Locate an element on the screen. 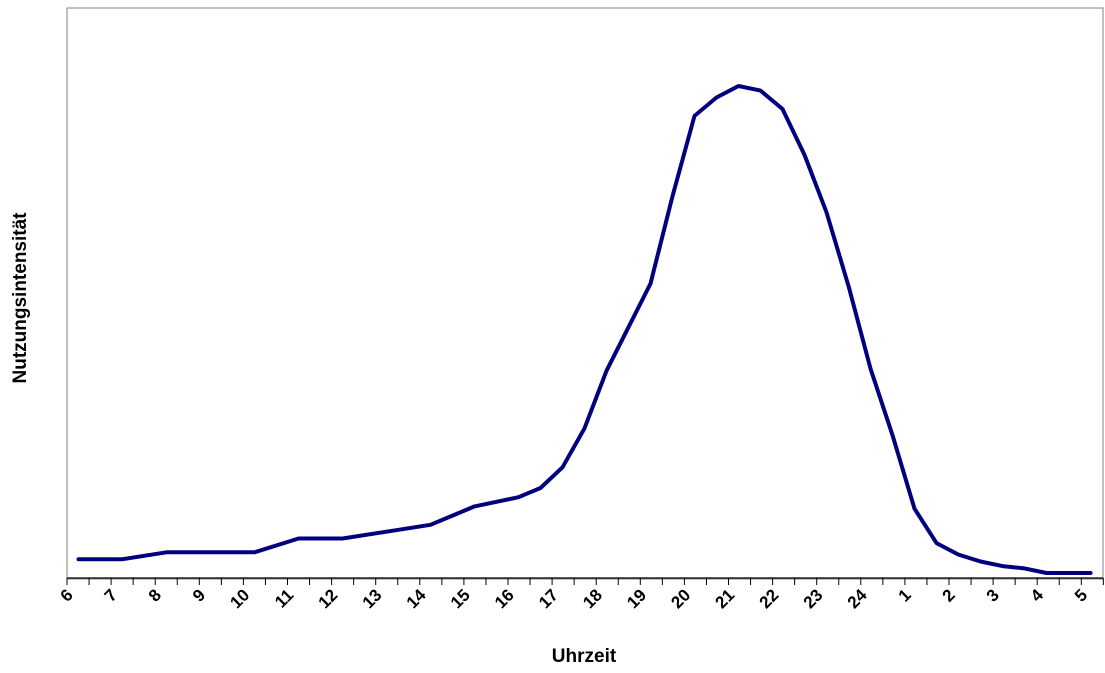  x-tick-label: 10 is located at coordinates (239, 598).